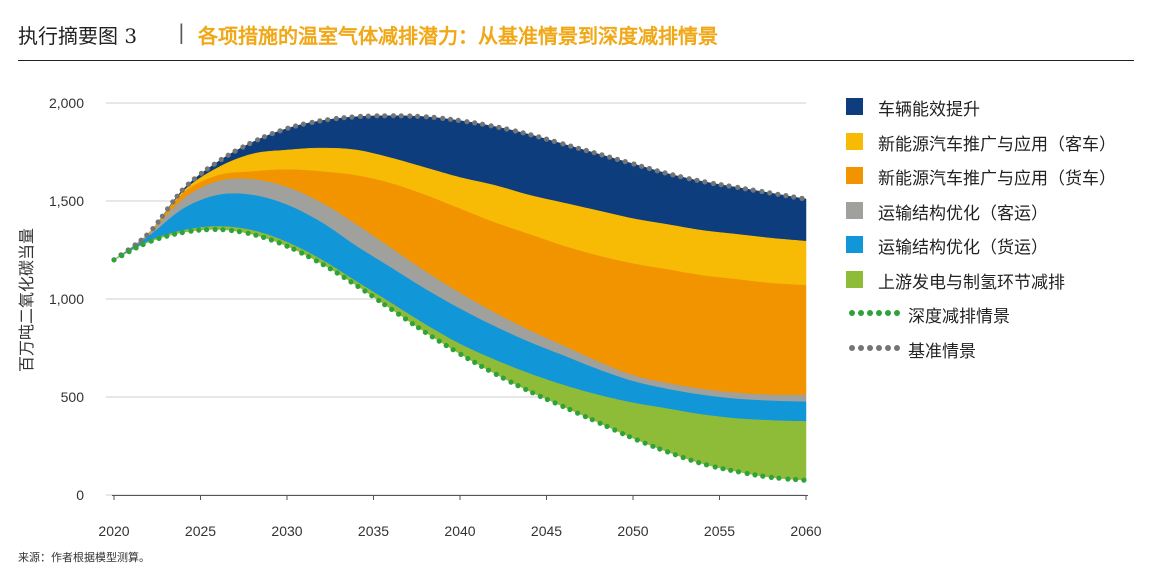 This screenshot has width=1156, height=575. I want to click on legend-dots-baseline-scenario, so click(874, 347).